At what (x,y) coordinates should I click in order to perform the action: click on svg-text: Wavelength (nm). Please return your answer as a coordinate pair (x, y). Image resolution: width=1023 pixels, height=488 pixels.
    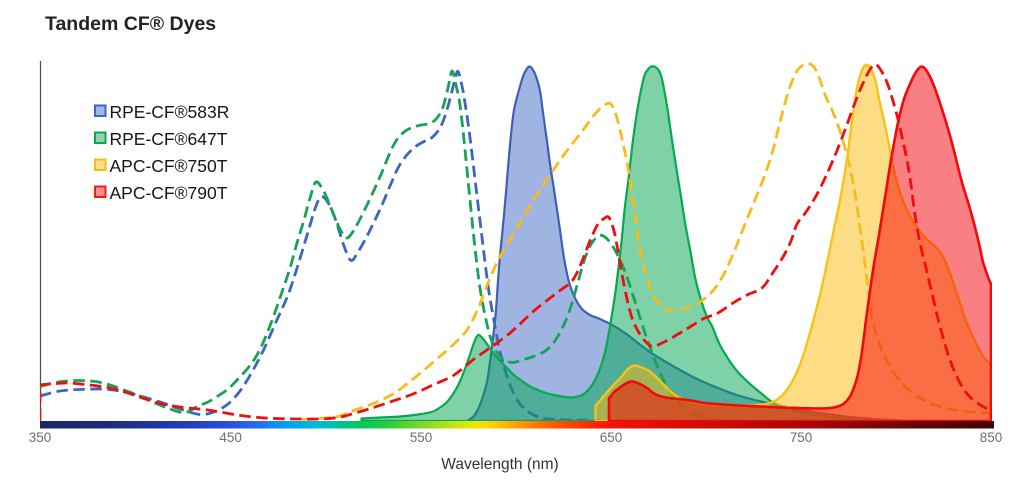
    Looking at the image, I should click on (499, 464).